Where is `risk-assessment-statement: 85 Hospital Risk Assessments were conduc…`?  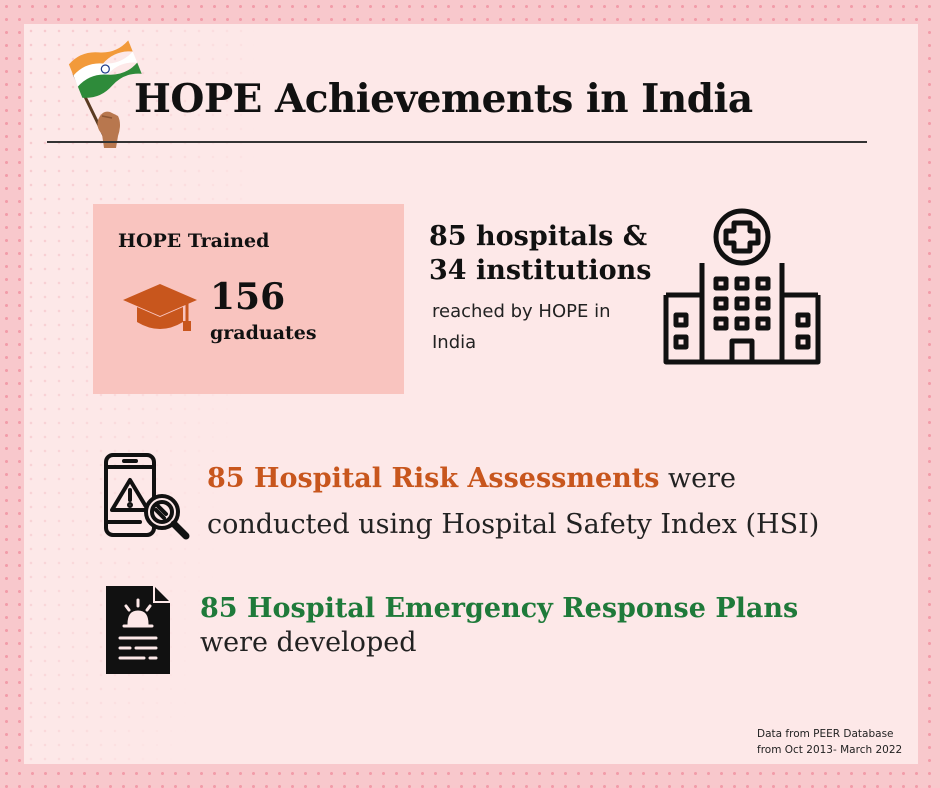 risk-assessment-statement: 85 Hospital Risk Assessments were conduc… is located at coordinates (547, 502).